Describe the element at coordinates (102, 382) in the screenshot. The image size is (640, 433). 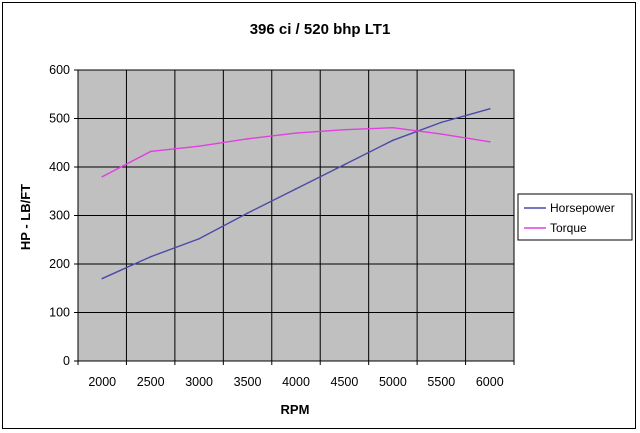
I see `x-tick-label: 2000` at that location.